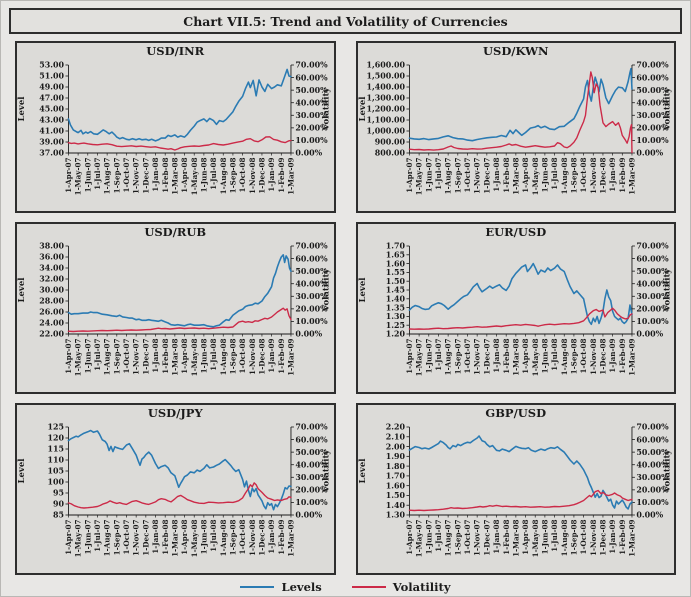 Image resolution: width=691 pixels, height=597 pixels. Describe the element at coordinates (55, 449) in the screenshot. I see `svg-text: 115` at that location.